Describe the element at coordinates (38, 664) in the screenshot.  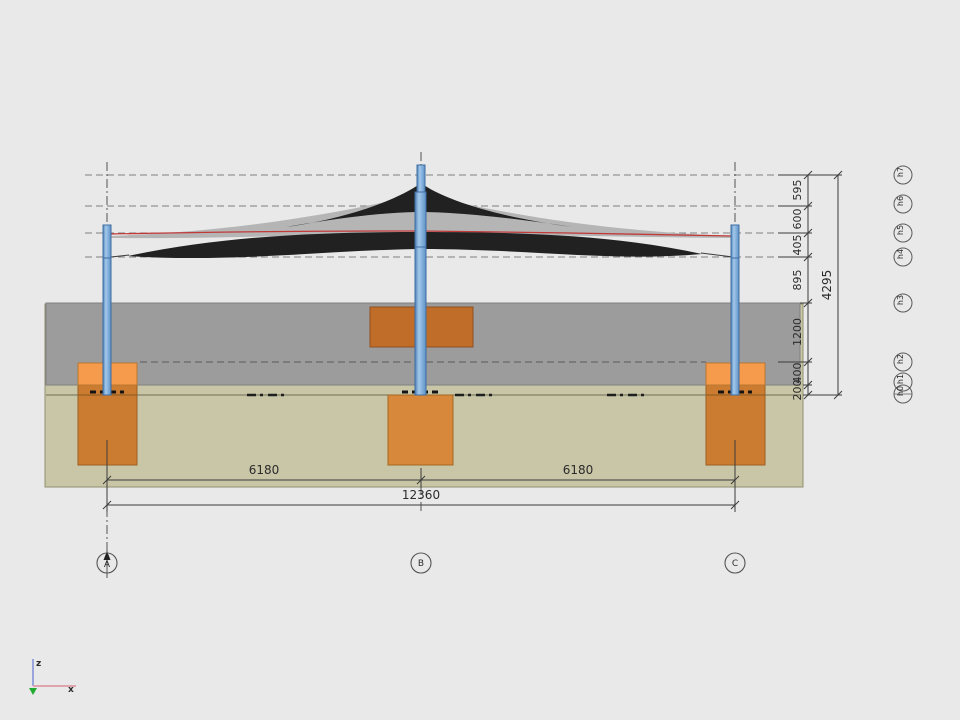
I see `z-axis-label: z` at that location.